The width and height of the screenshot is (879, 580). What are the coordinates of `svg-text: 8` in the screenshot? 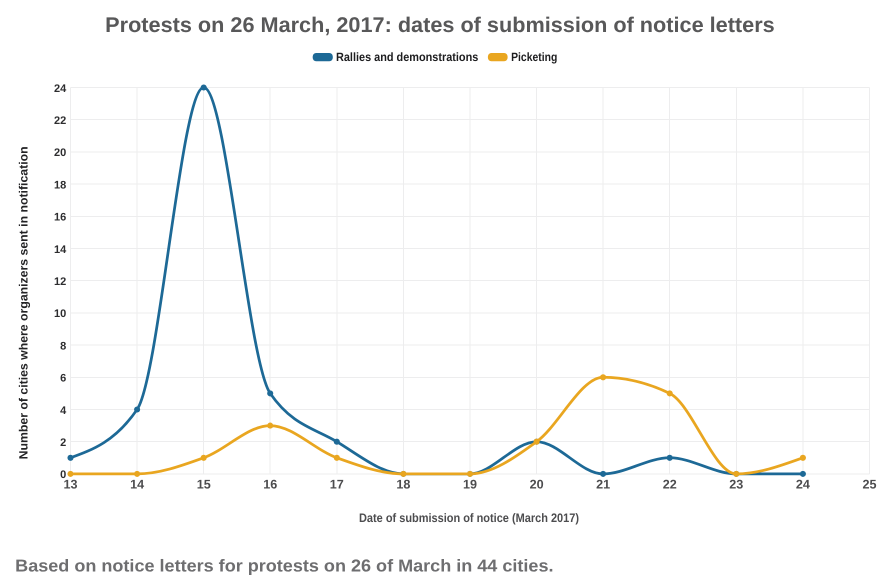 It's located at (63, 346).